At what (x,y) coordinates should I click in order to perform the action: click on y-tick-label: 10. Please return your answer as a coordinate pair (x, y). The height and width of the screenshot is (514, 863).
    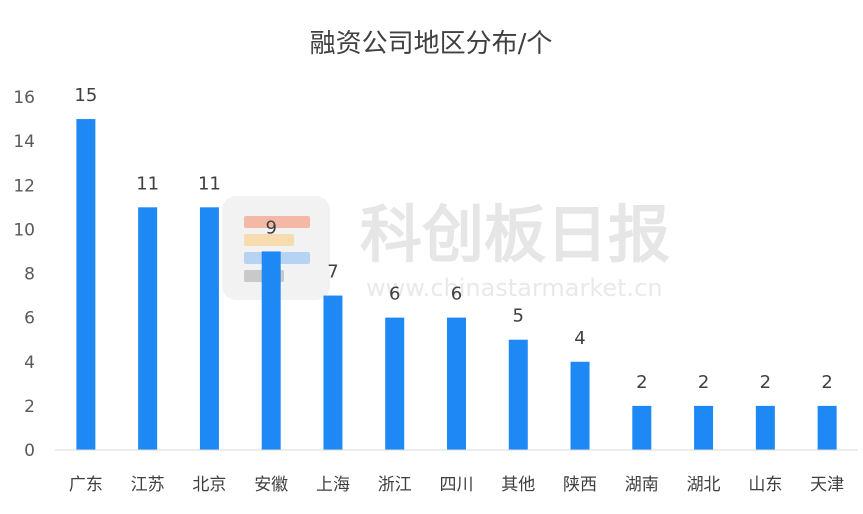
    Looking at the image, I should click on (24, 230).